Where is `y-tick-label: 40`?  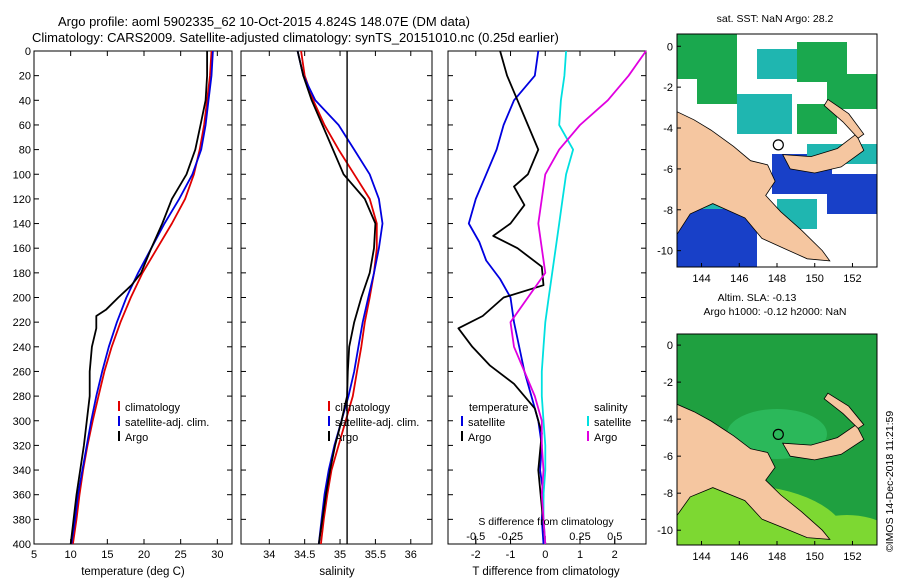
y-tick-label: 40 is located at coordinates (25, 101).